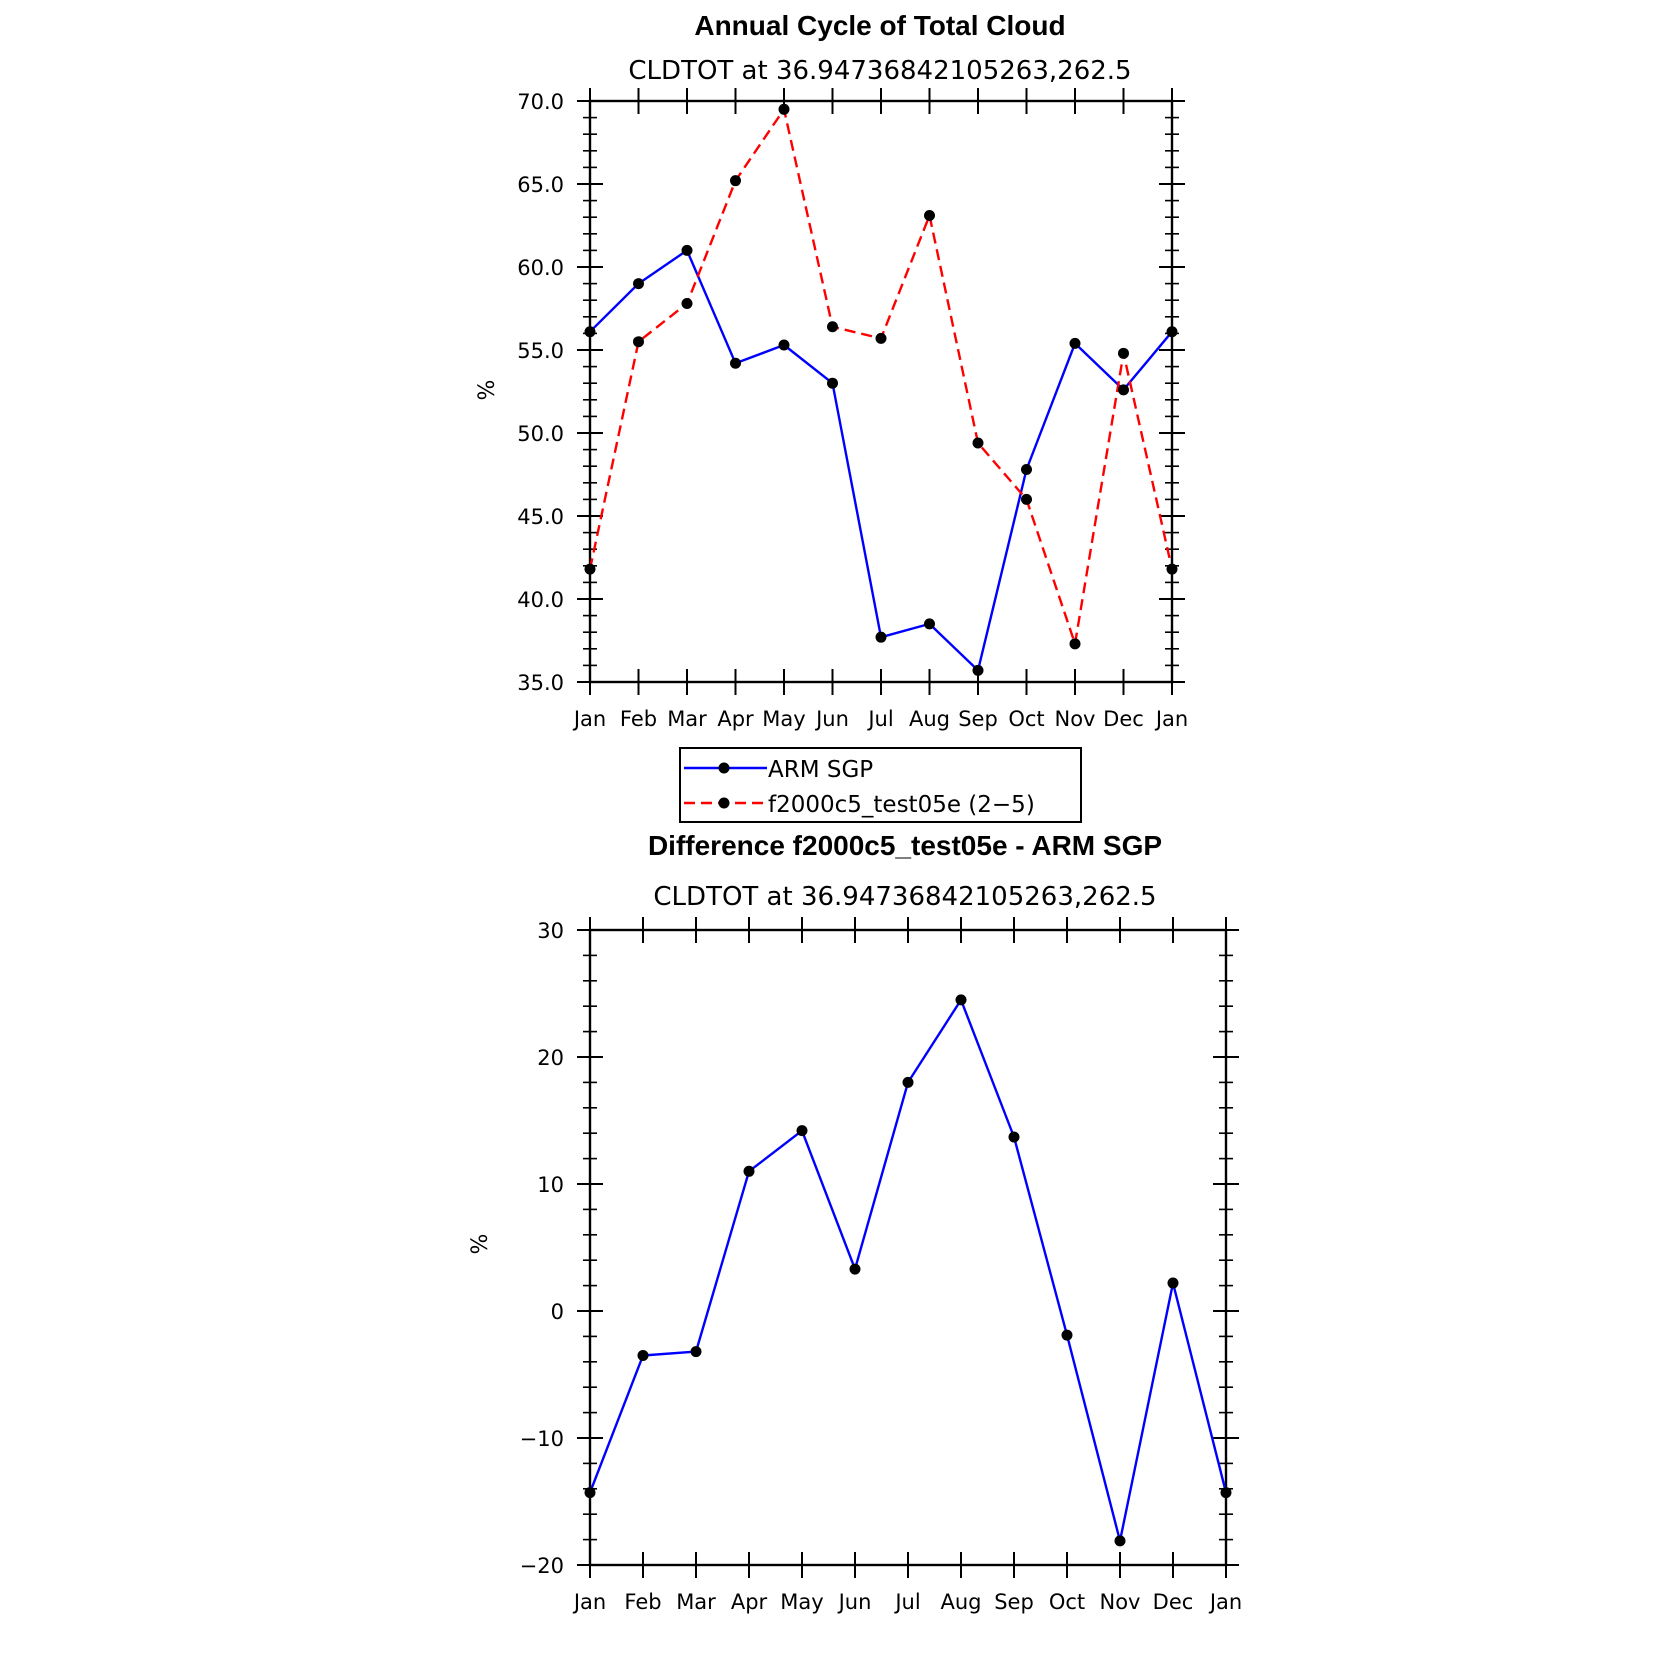 This screenshot has height=1658, width=1658. I want to click on chart1-title: Annual Cycle of Total Cloud, so click(879, 25).